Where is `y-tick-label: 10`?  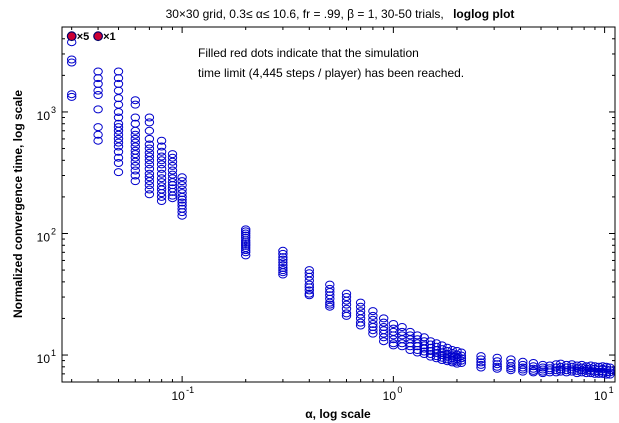 y-tick-label: 10 is located at coordinates (44, 116).